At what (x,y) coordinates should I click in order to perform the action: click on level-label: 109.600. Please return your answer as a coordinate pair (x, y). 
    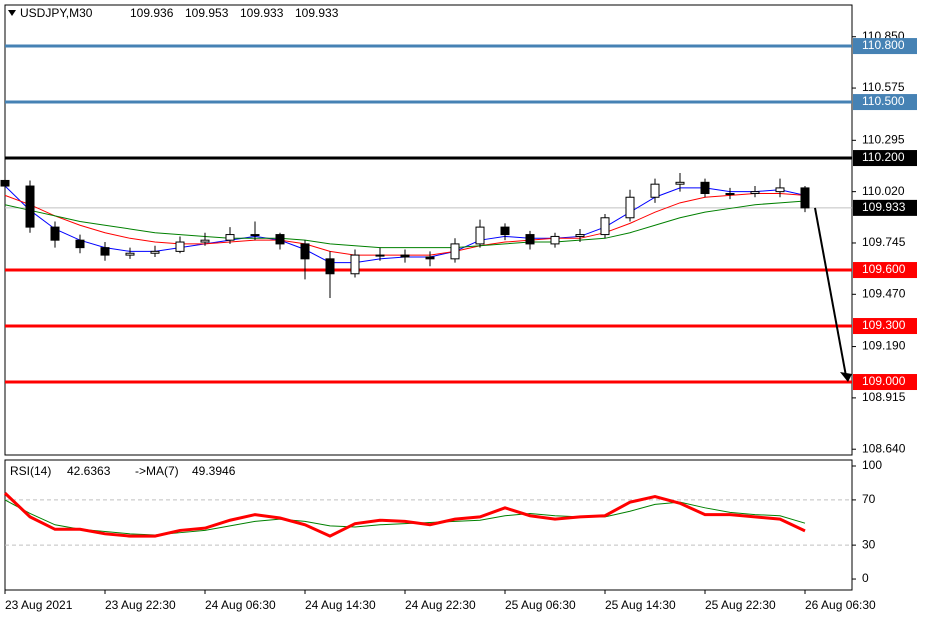
    Looking at the image, I should click on (884, 269).